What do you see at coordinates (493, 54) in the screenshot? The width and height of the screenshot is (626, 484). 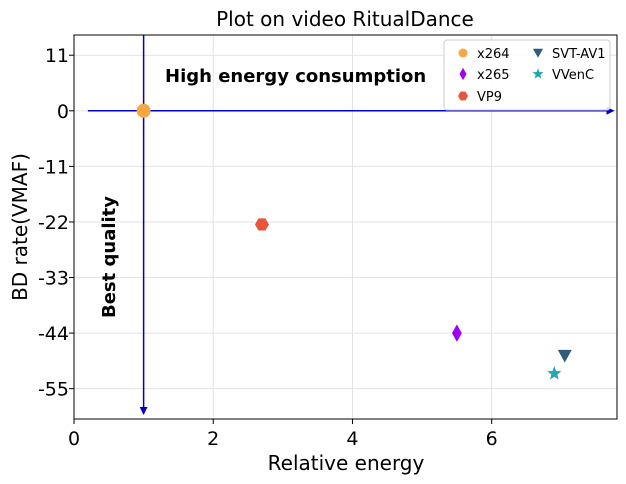 I see `legend-label: x264` at bounding box center [493, 54].